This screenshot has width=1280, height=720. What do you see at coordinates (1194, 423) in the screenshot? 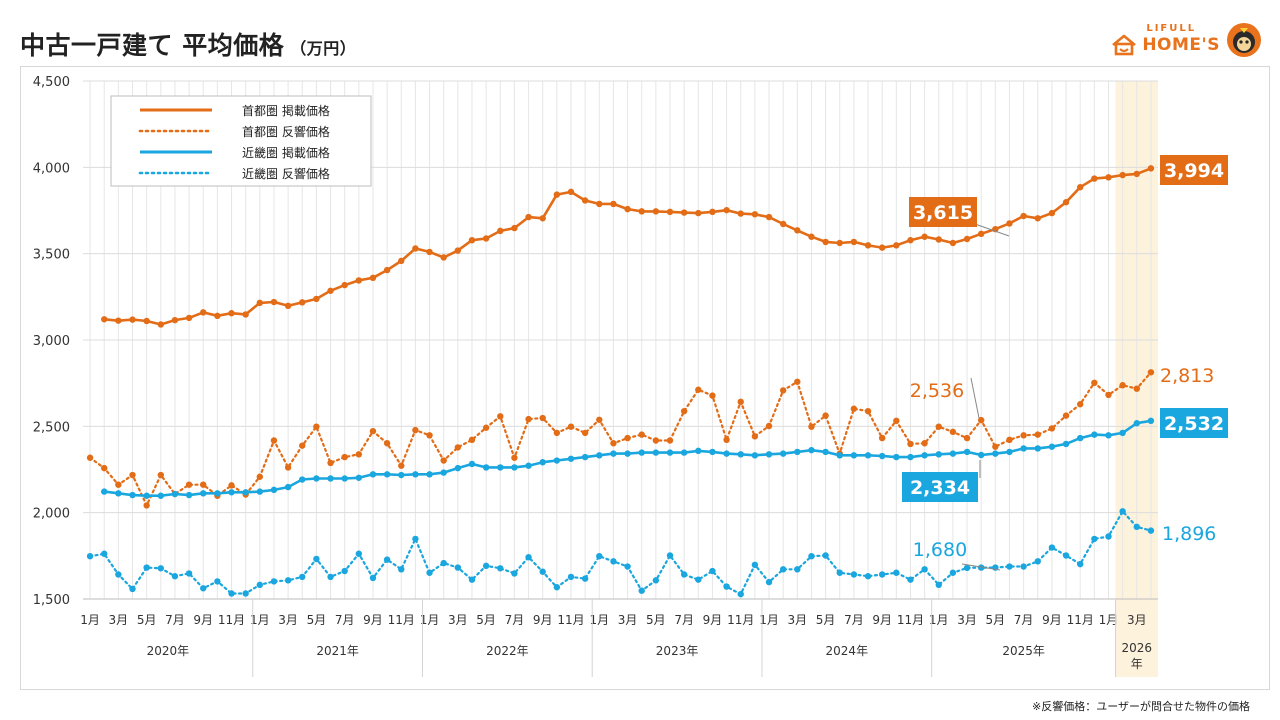
I see `annotation-kinki-listing-latest-bg` at bounding box center [1194, 423].